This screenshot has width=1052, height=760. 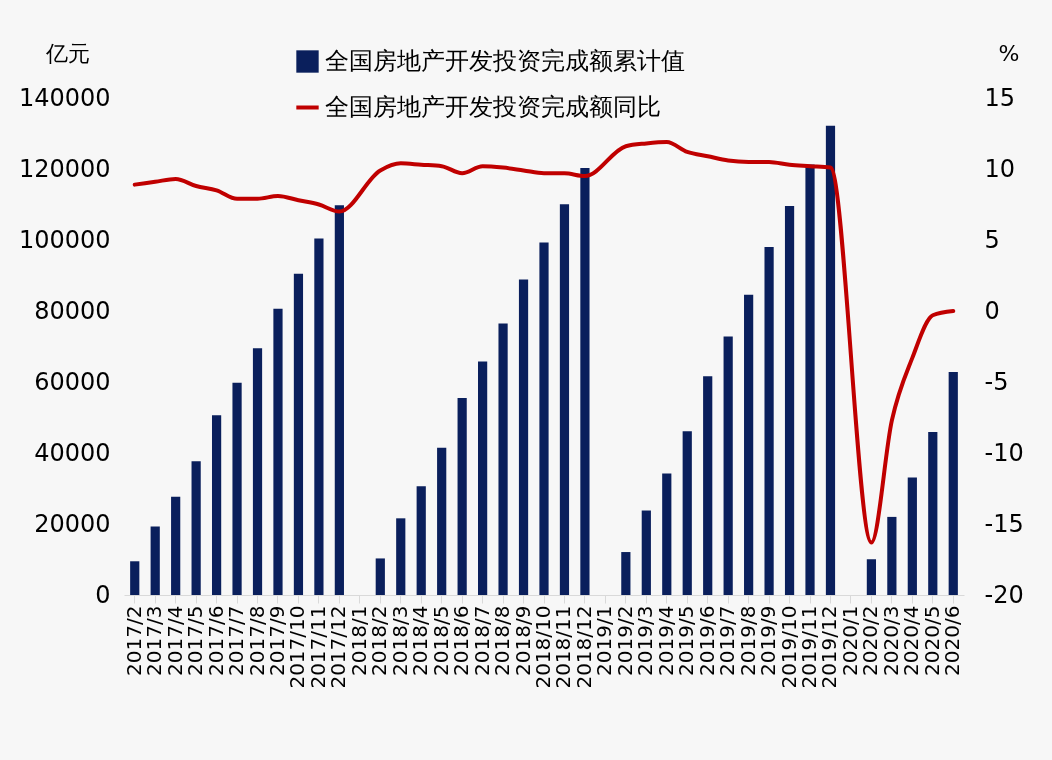 What do you see at coordinates (72, 523) in the screenshot?
I see `y-tick-label: 20000` at bounding box center [72, 523].